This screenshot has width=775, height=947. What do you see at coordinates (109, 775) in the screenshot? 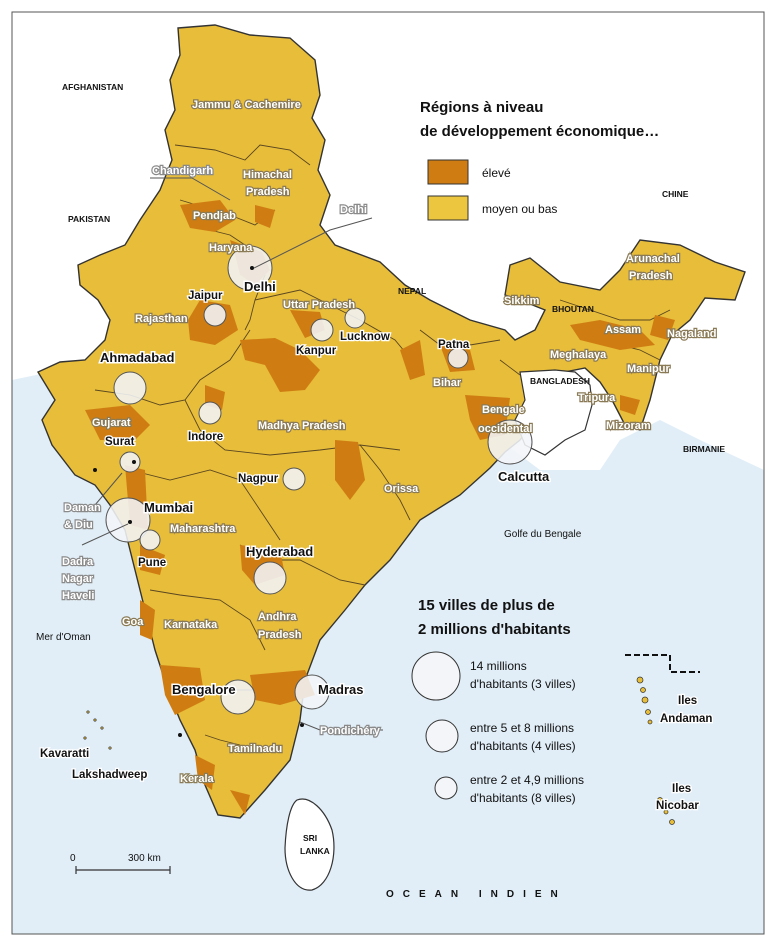
I see `island-lakshadweep: Lakshadweep` at bounding box center [109, 775].